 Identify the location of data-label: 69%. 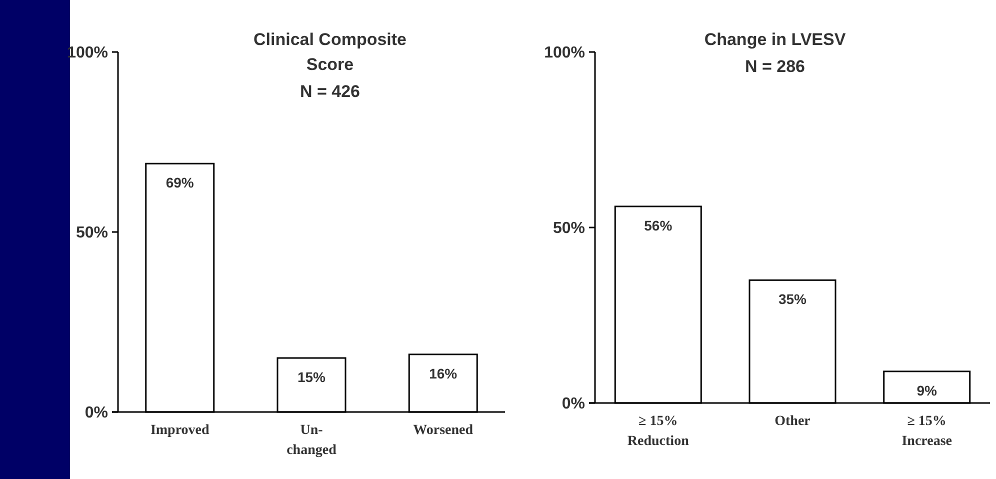
(180, 182).